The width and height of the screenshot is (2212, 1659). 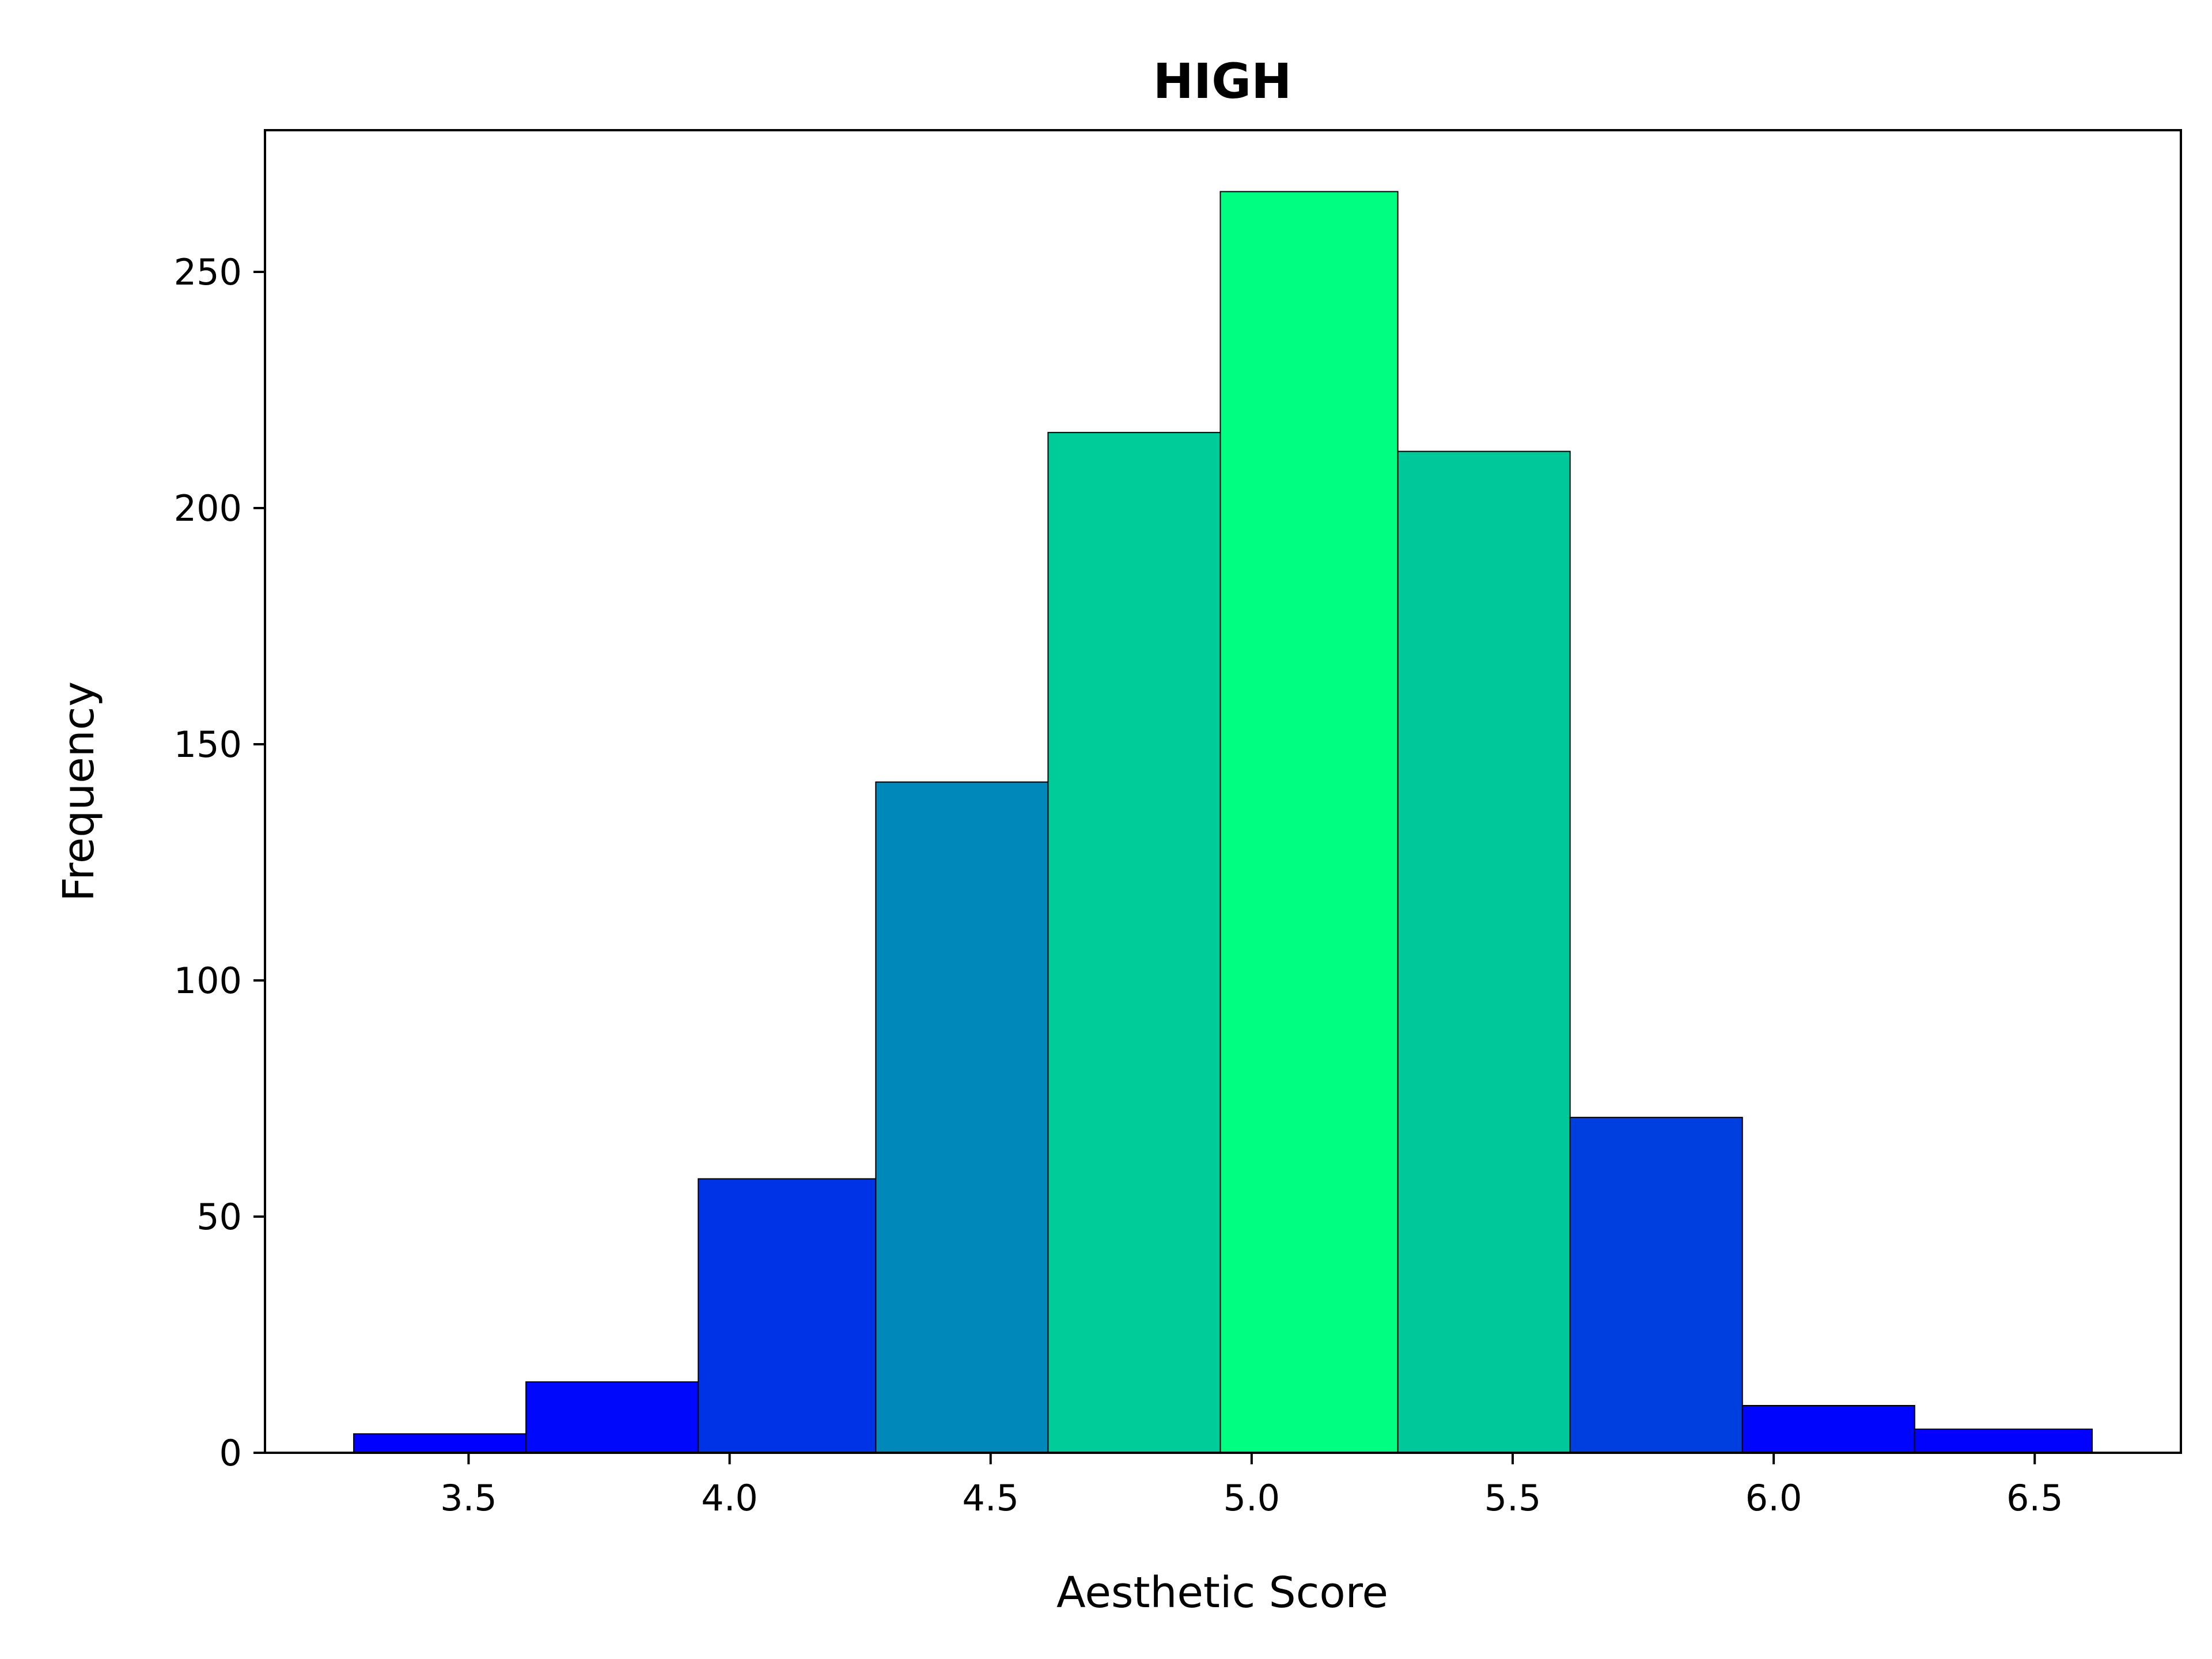 I want to click on x-tick-label-4: 5.0, so click(x=1252, y=1498).